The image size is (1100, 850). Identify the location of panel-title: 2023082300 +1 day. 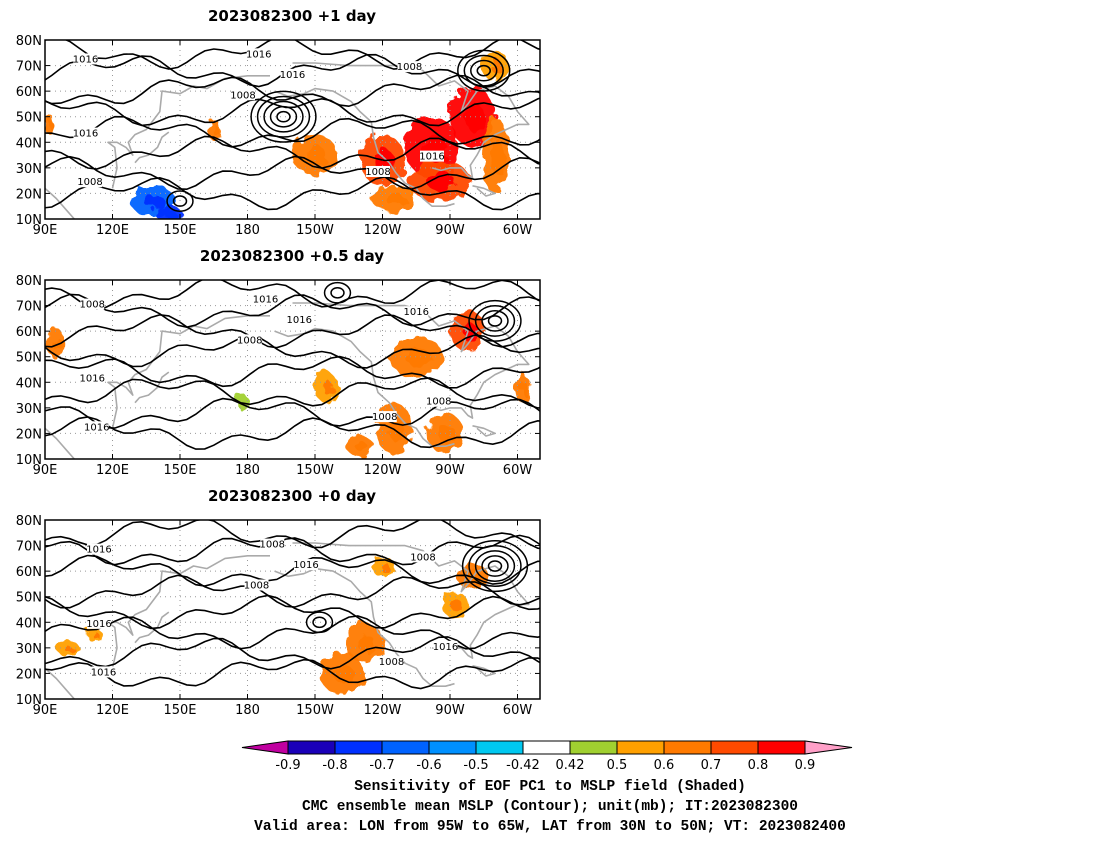
(292, 16).